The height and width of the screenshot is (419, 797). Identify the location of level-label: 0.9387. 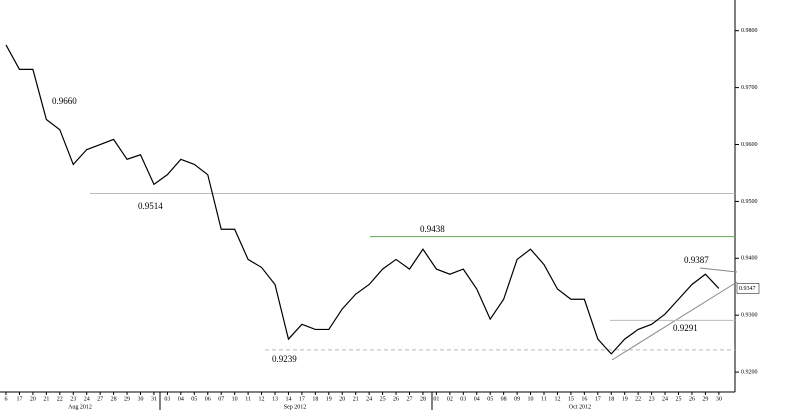
(696, 260).